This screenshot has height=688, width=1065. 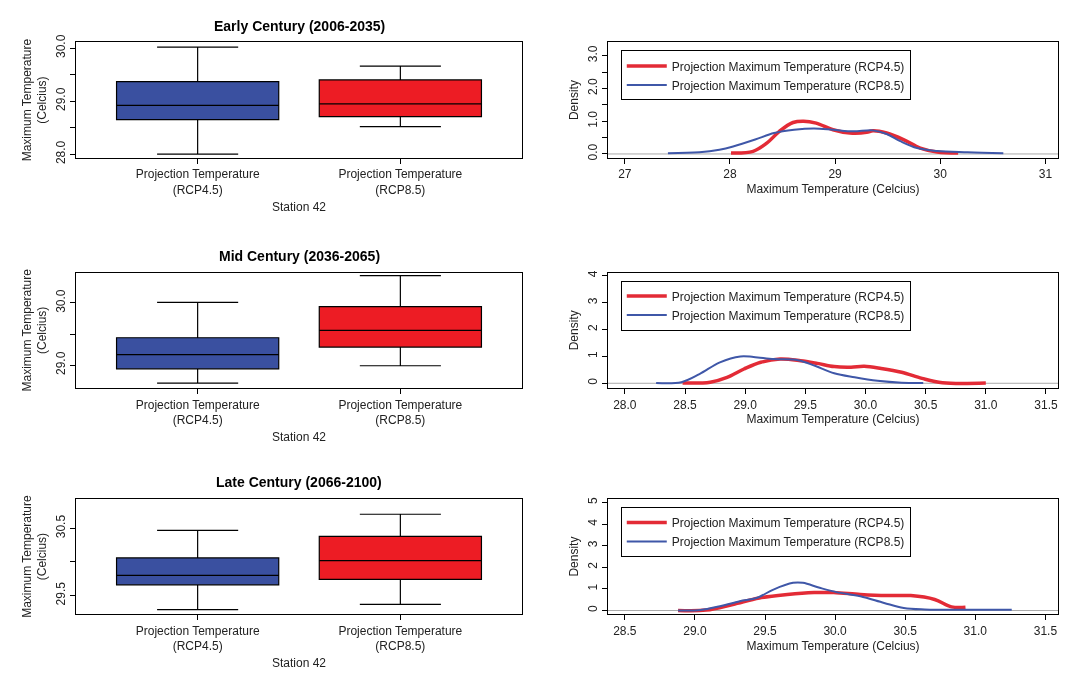 What do you see at coordinates (61, 152) in the screenshot?
I see `y-tick-label: 28.0` at bounding box center [61, 152].